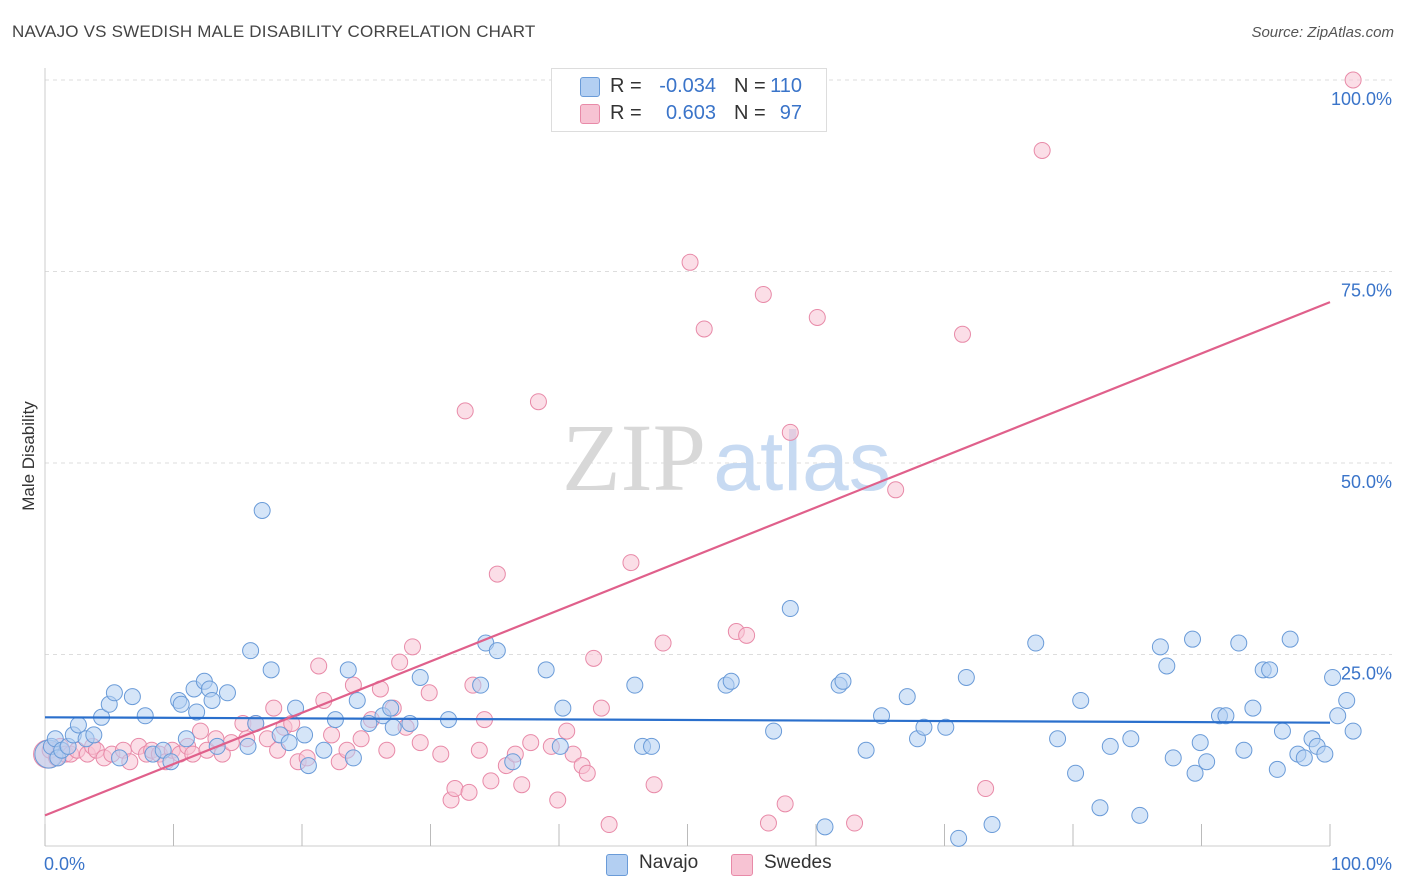 The image size is (1406, 892). What do you see at coordinates (801, 461) in the screenshot?
I see `watermark-atlas: atlas` at bounding box center [801, 461].